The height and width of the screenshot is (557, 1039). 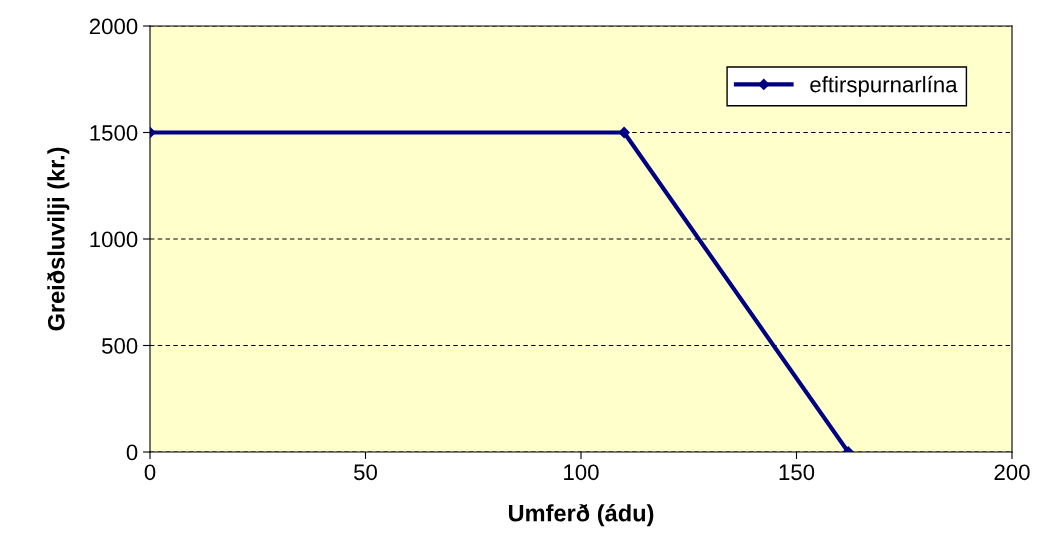 I want to click on y-tick-label: 1500, so click(x=114, y=133).